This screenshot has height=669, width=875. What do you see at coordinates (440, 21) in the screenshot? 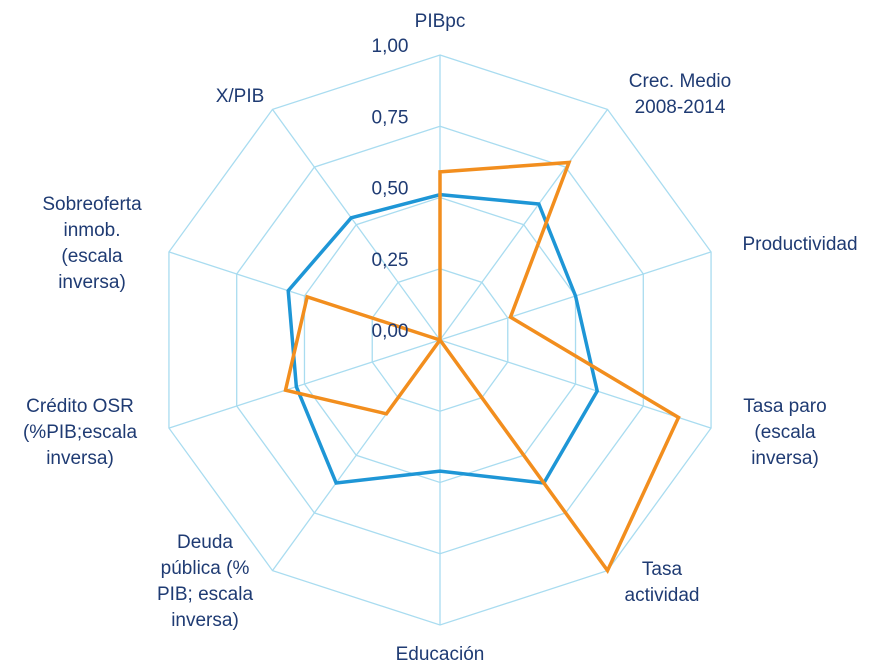
I see `axis-label: PIBpc` at bounding box center [440, 21].